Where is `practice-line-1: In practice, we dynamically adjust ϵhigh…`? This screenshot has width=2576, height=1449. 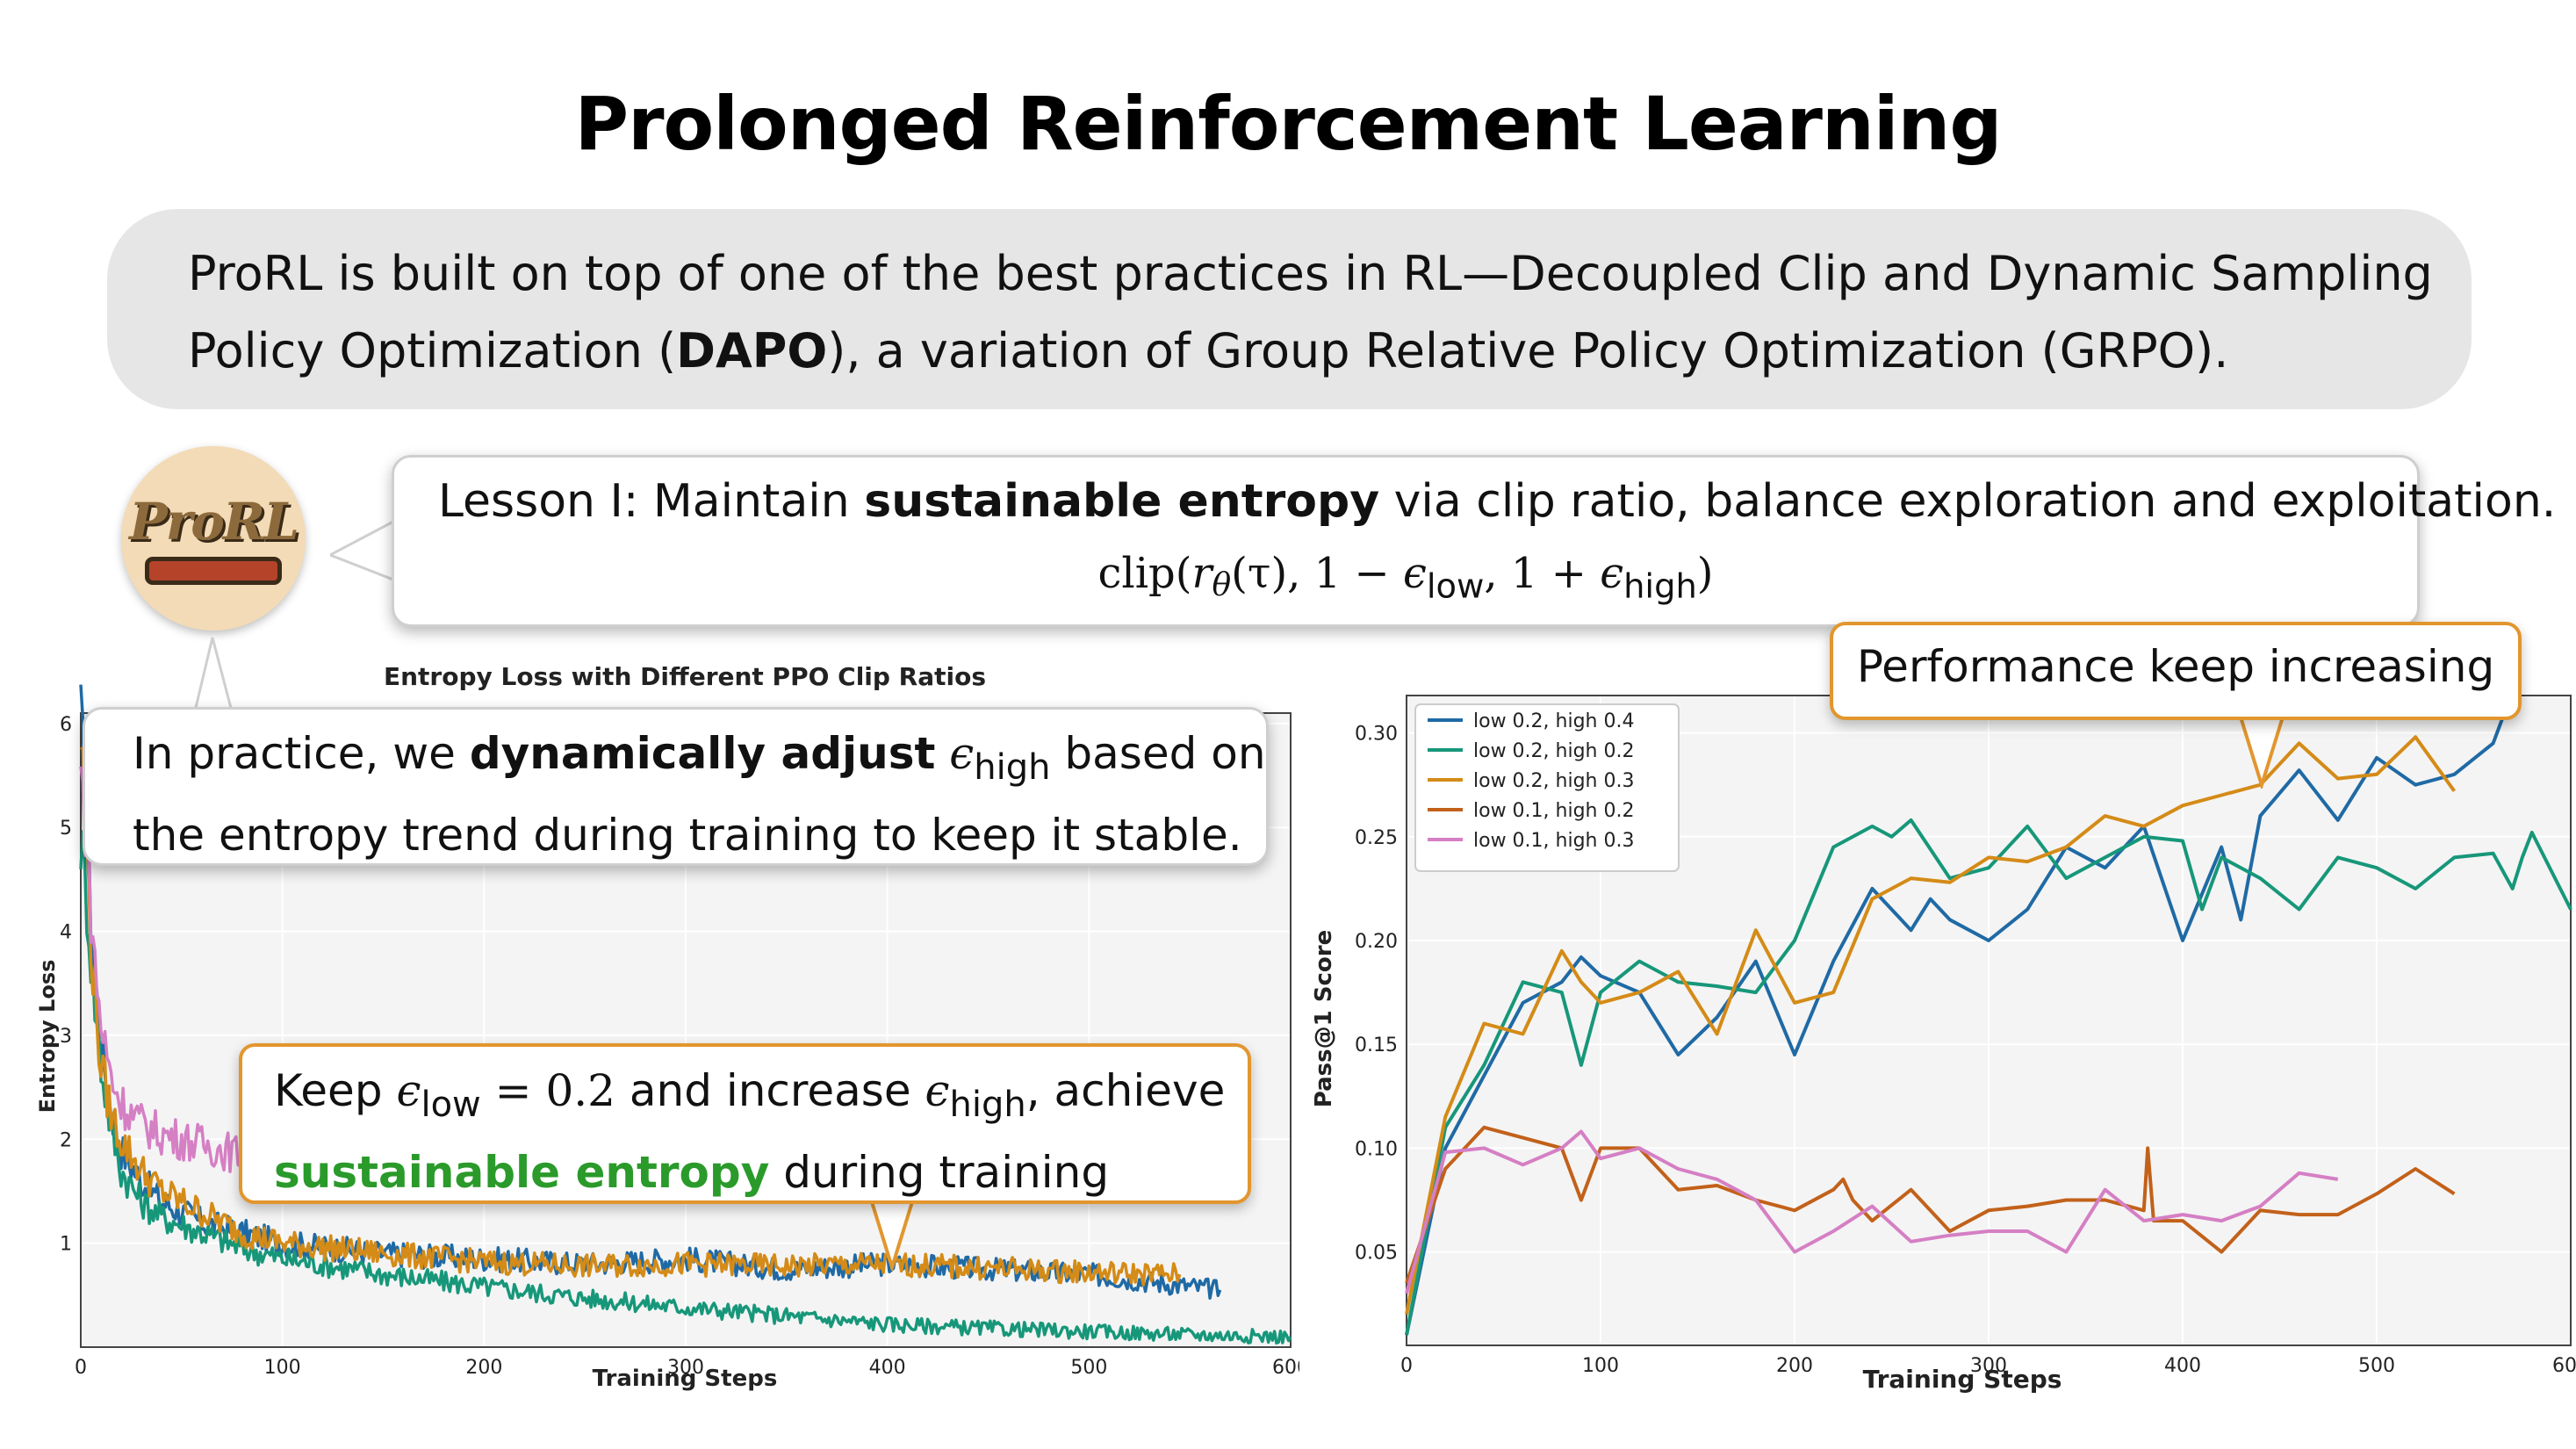
practice-line-1: In practice, we dynamically adjust ϵhigh… is located at coordinates (699, 761).